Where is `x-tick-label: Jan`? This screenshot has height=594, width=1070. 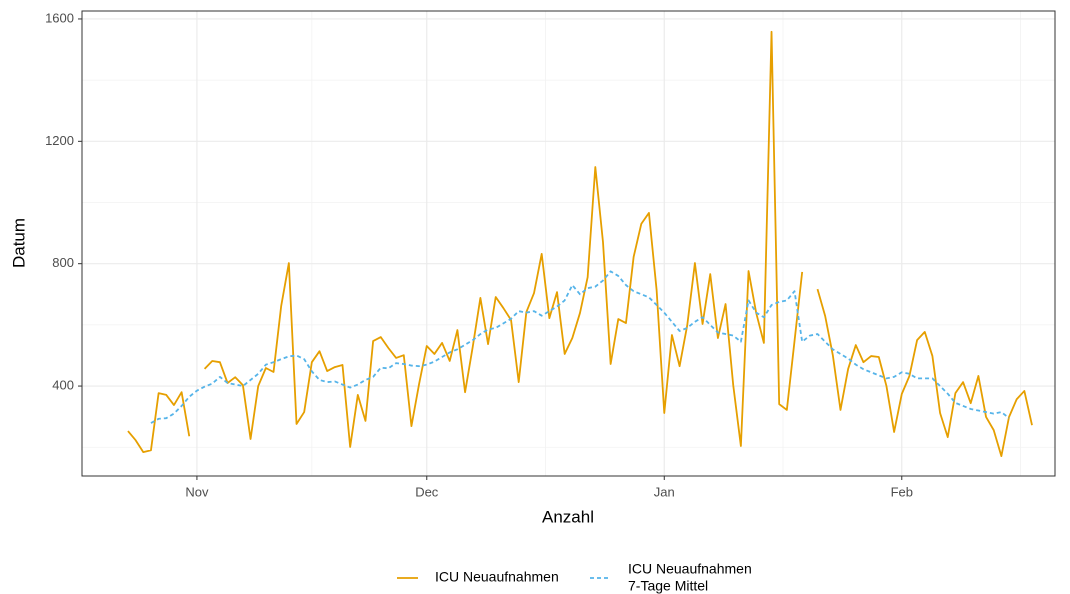 x-tick-label: Jan is located at coordinates (664, 491).